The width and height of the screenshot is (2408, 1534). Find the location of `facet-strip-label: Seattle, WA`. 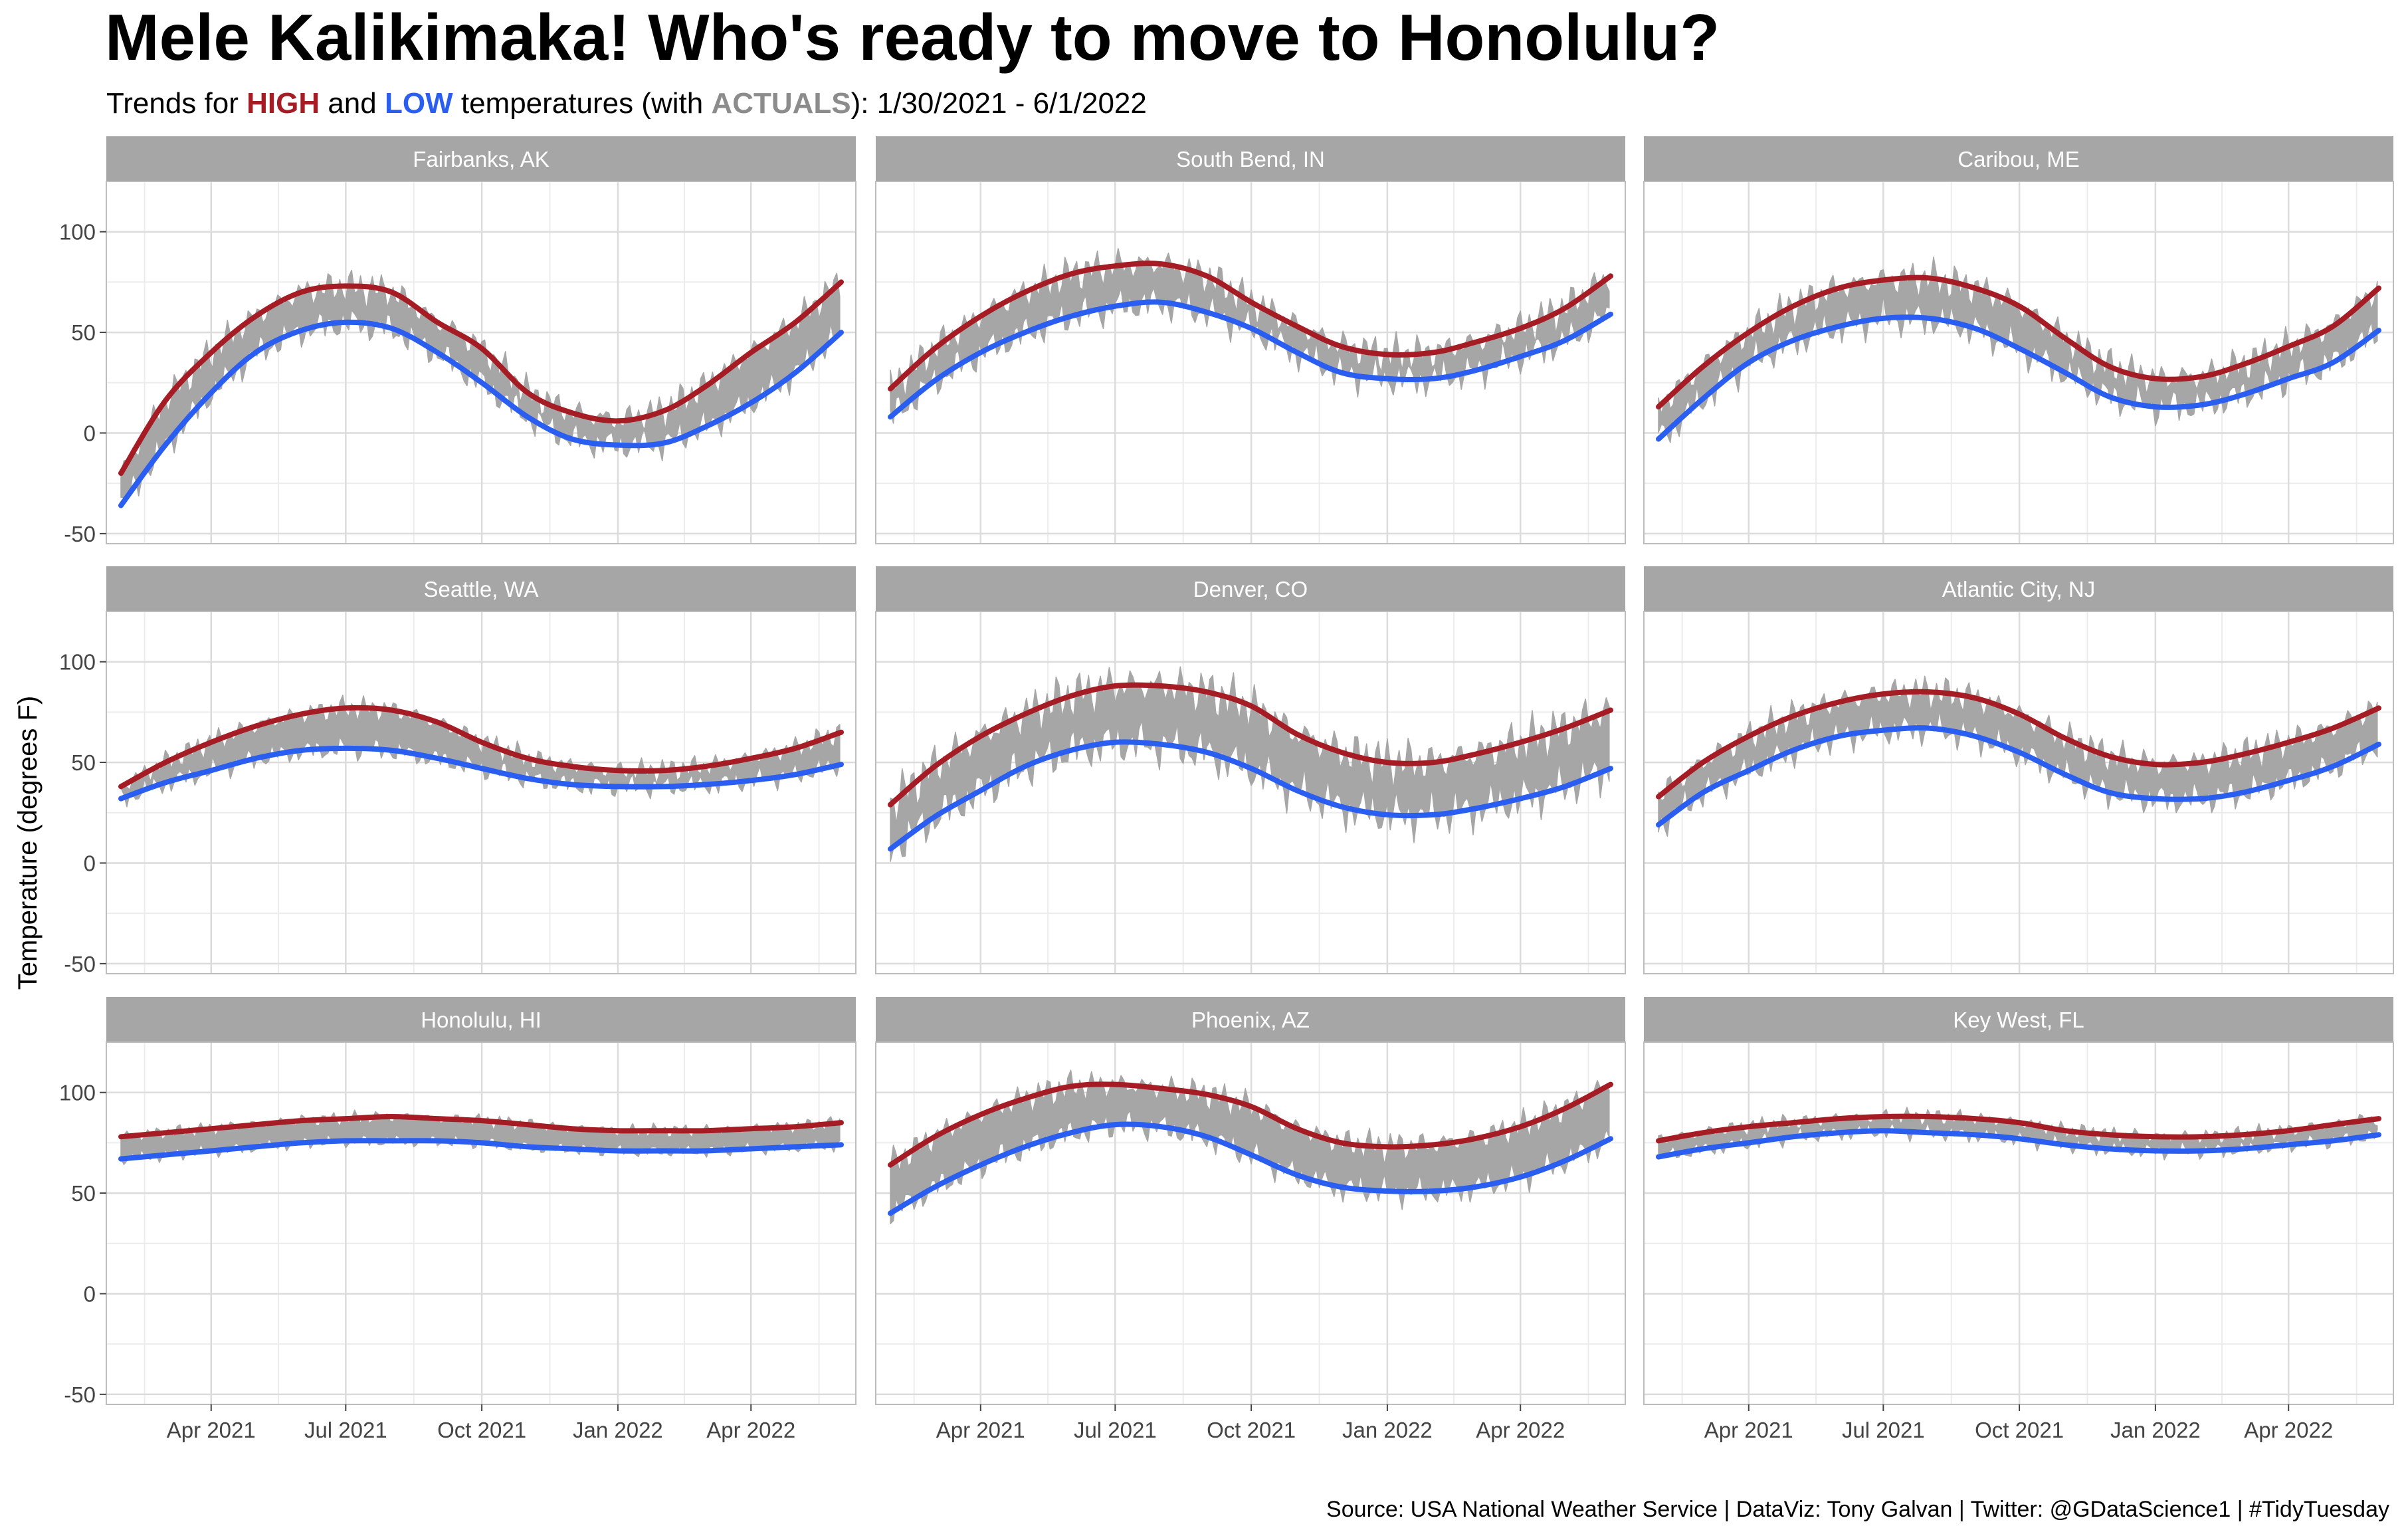

facet-strip-label: Seattle, WA is located at coordinates (480, 589).